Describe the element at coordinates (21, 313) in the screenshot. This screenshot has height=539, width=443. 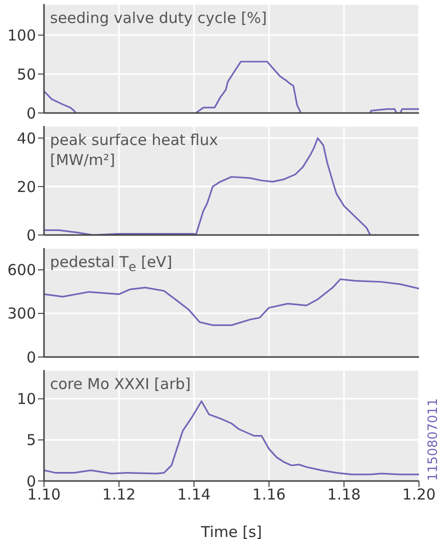
I see `y-tick-label: 300` at that location.